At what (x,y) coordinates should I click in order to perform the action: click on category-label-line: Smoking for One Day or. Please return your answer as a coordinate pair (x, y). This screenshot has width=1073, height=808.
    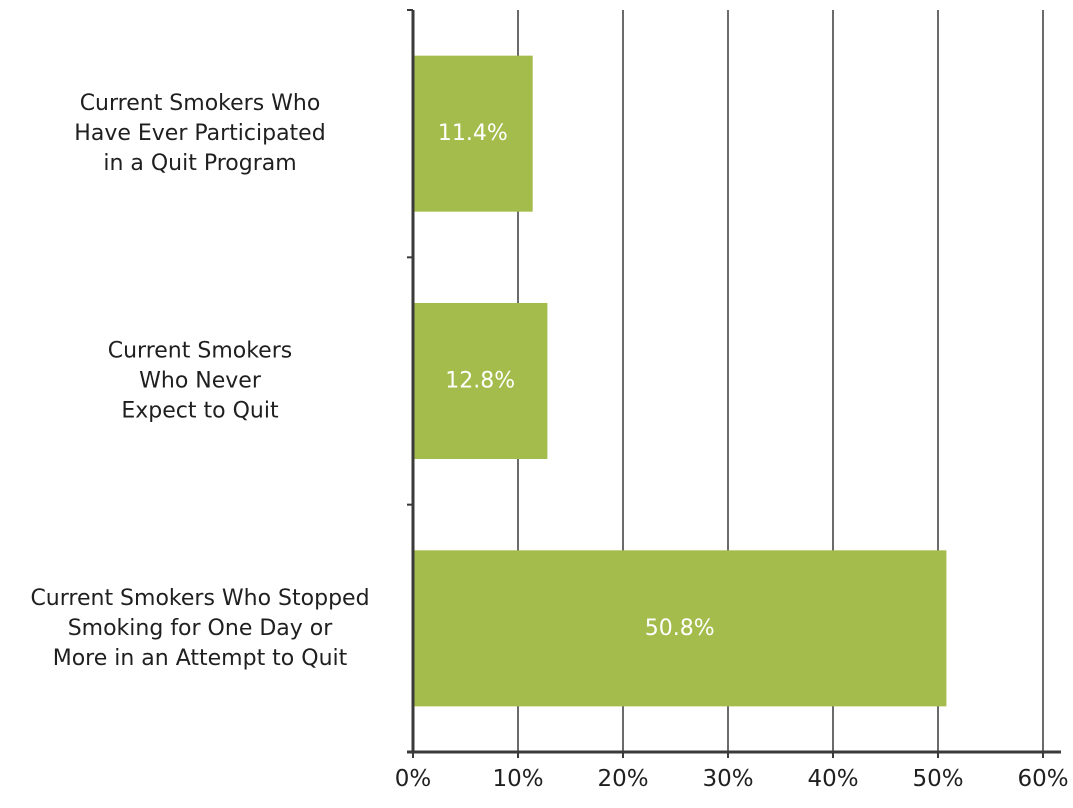
    Looking at the image, I should click on (201, 628).